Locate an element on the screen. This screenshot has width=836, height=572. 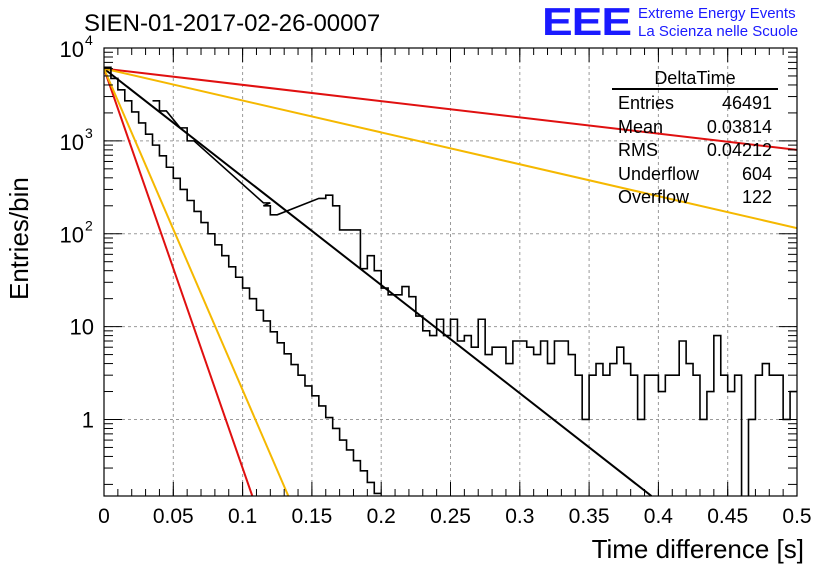
x-tick-label: 0.35 is located at coordinates (589, 516).